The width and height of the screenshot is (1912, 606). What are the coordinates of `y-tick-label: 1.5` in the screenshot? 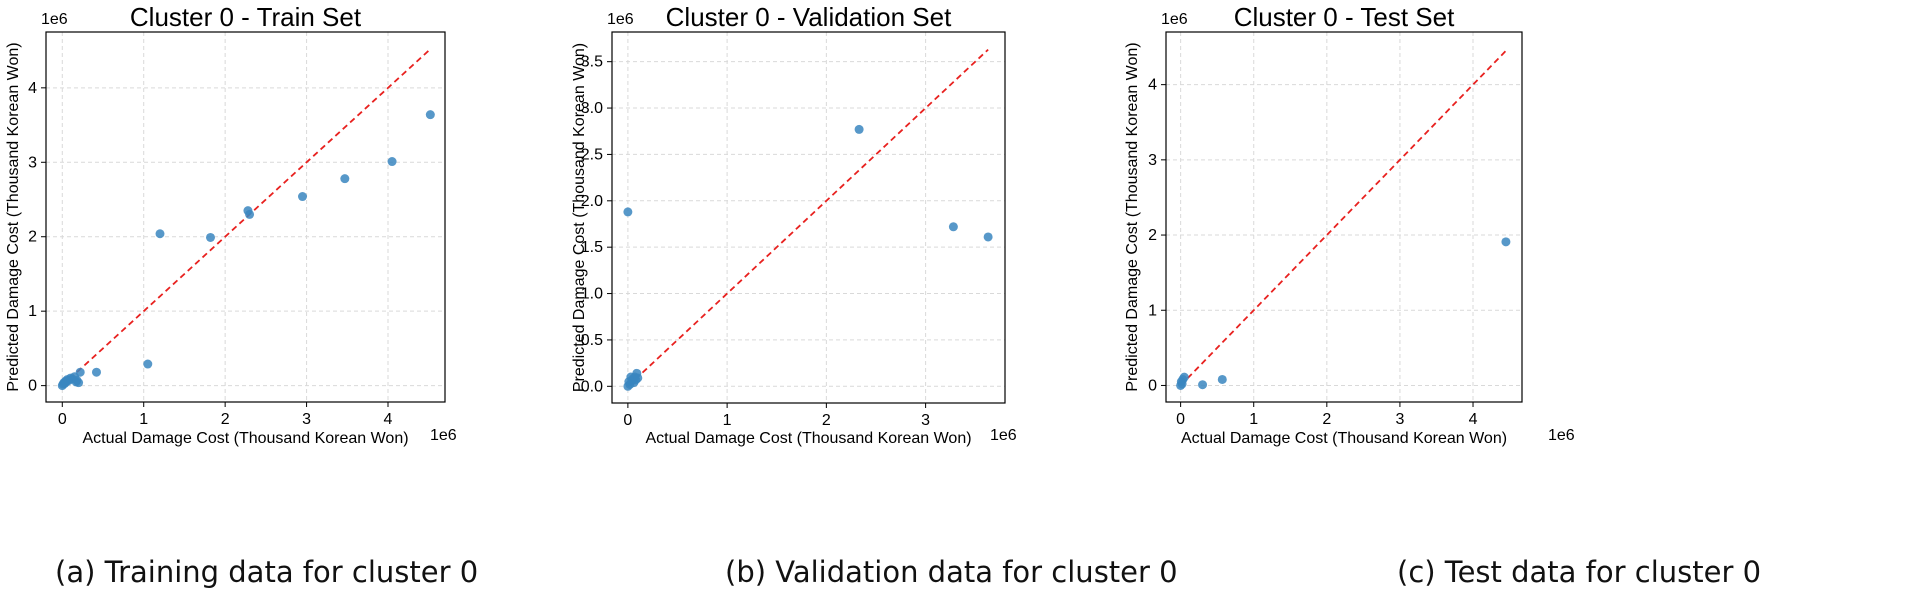 It's located at (592, 247).